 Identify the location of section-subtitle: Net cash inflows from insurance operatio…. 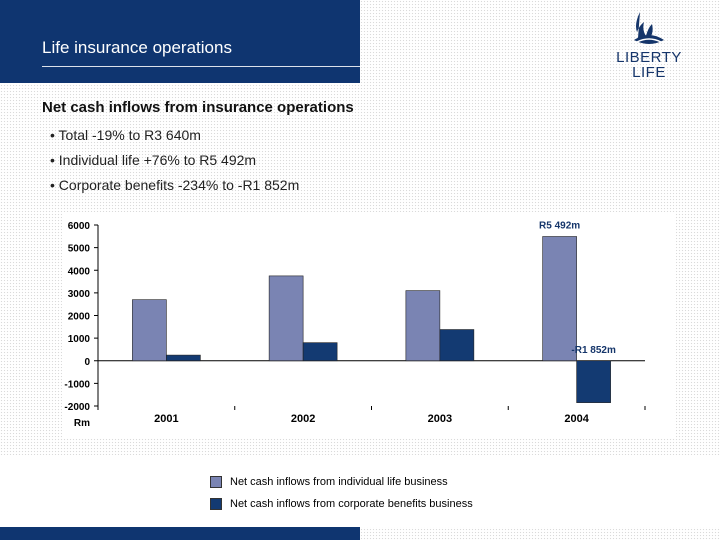
(198, 107).